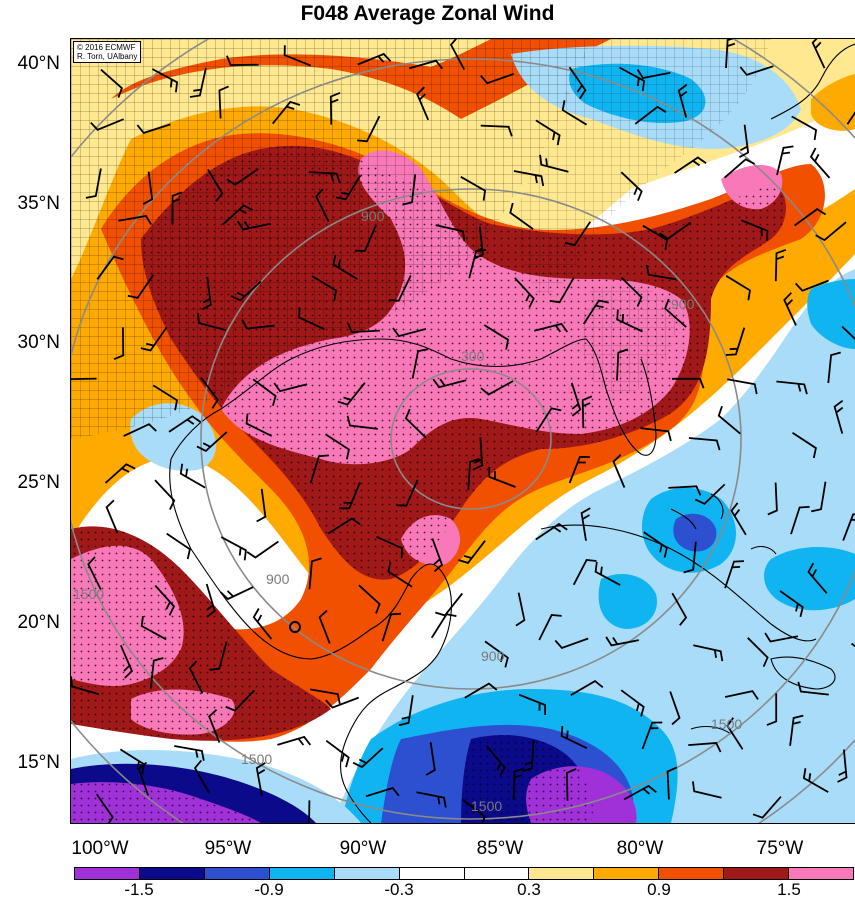 This screenshot has width=855, height=900. Describe the element at coordinates (640, 848) in the screenshot. I see `lon-label-80w: 80°W` at that location.